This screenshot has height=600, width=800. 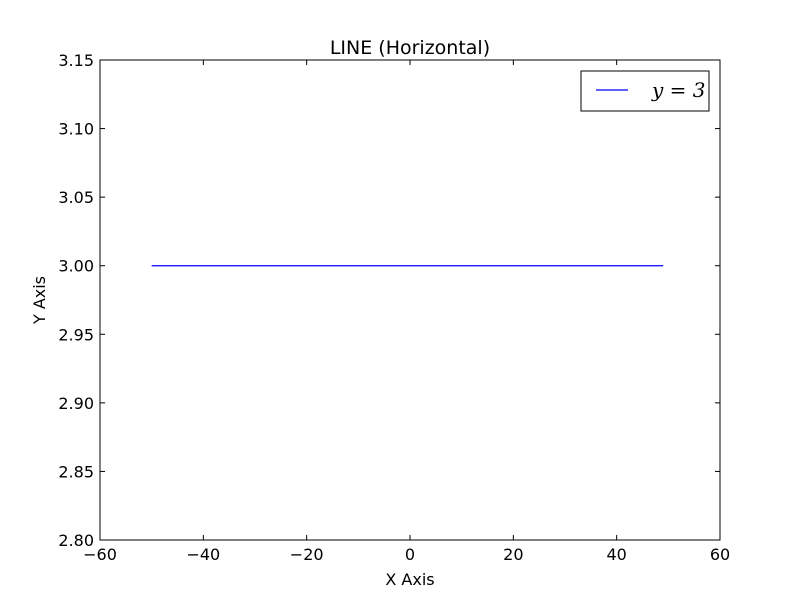 What do you see at coordinates (76, 334) in the screenshot?
I see `y-tick-label: 2.95` at bounding box center [76, 334].